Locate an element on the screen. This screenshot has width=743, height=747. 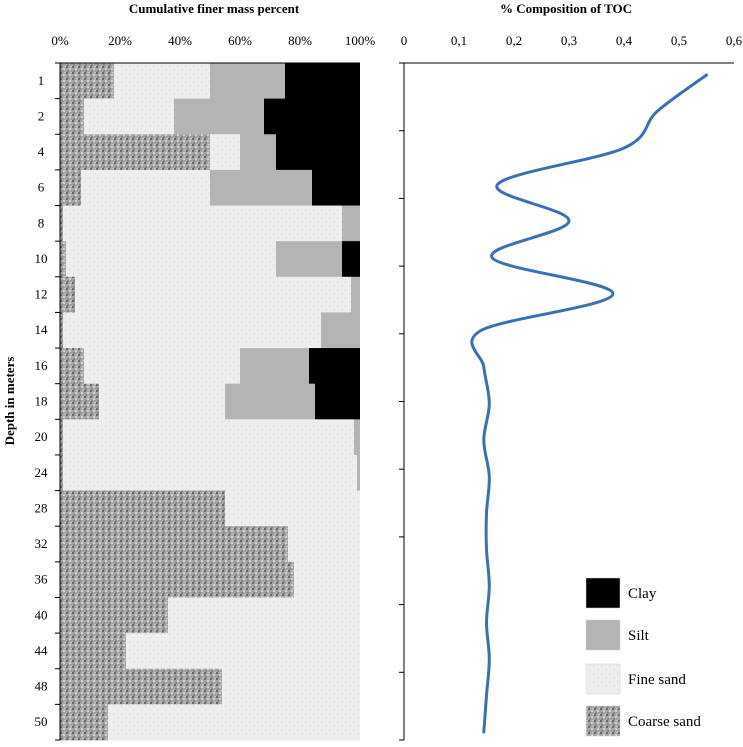
left-x-tick-label: 40% is located at coordinates (180, 40).